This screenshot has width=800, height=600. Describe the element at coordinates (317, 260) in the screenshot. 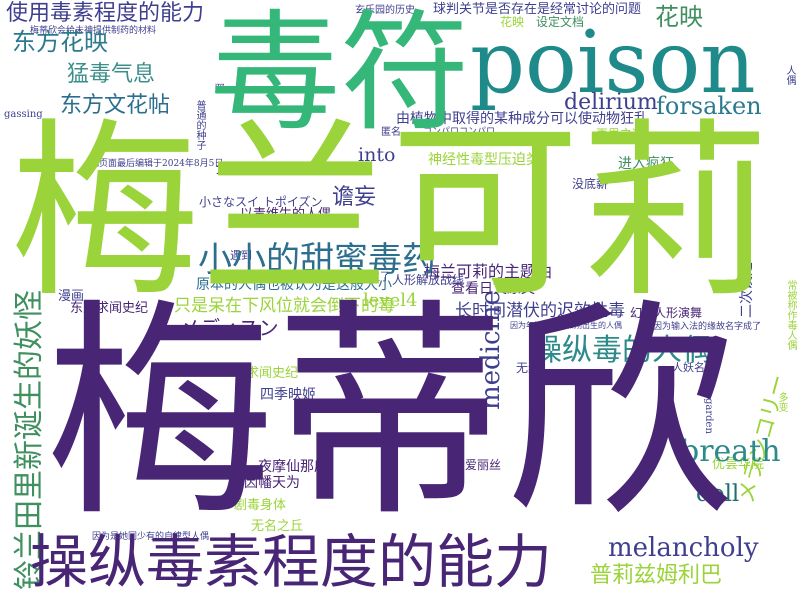

I see `word: 小小的甜蜜毒药` at that location.